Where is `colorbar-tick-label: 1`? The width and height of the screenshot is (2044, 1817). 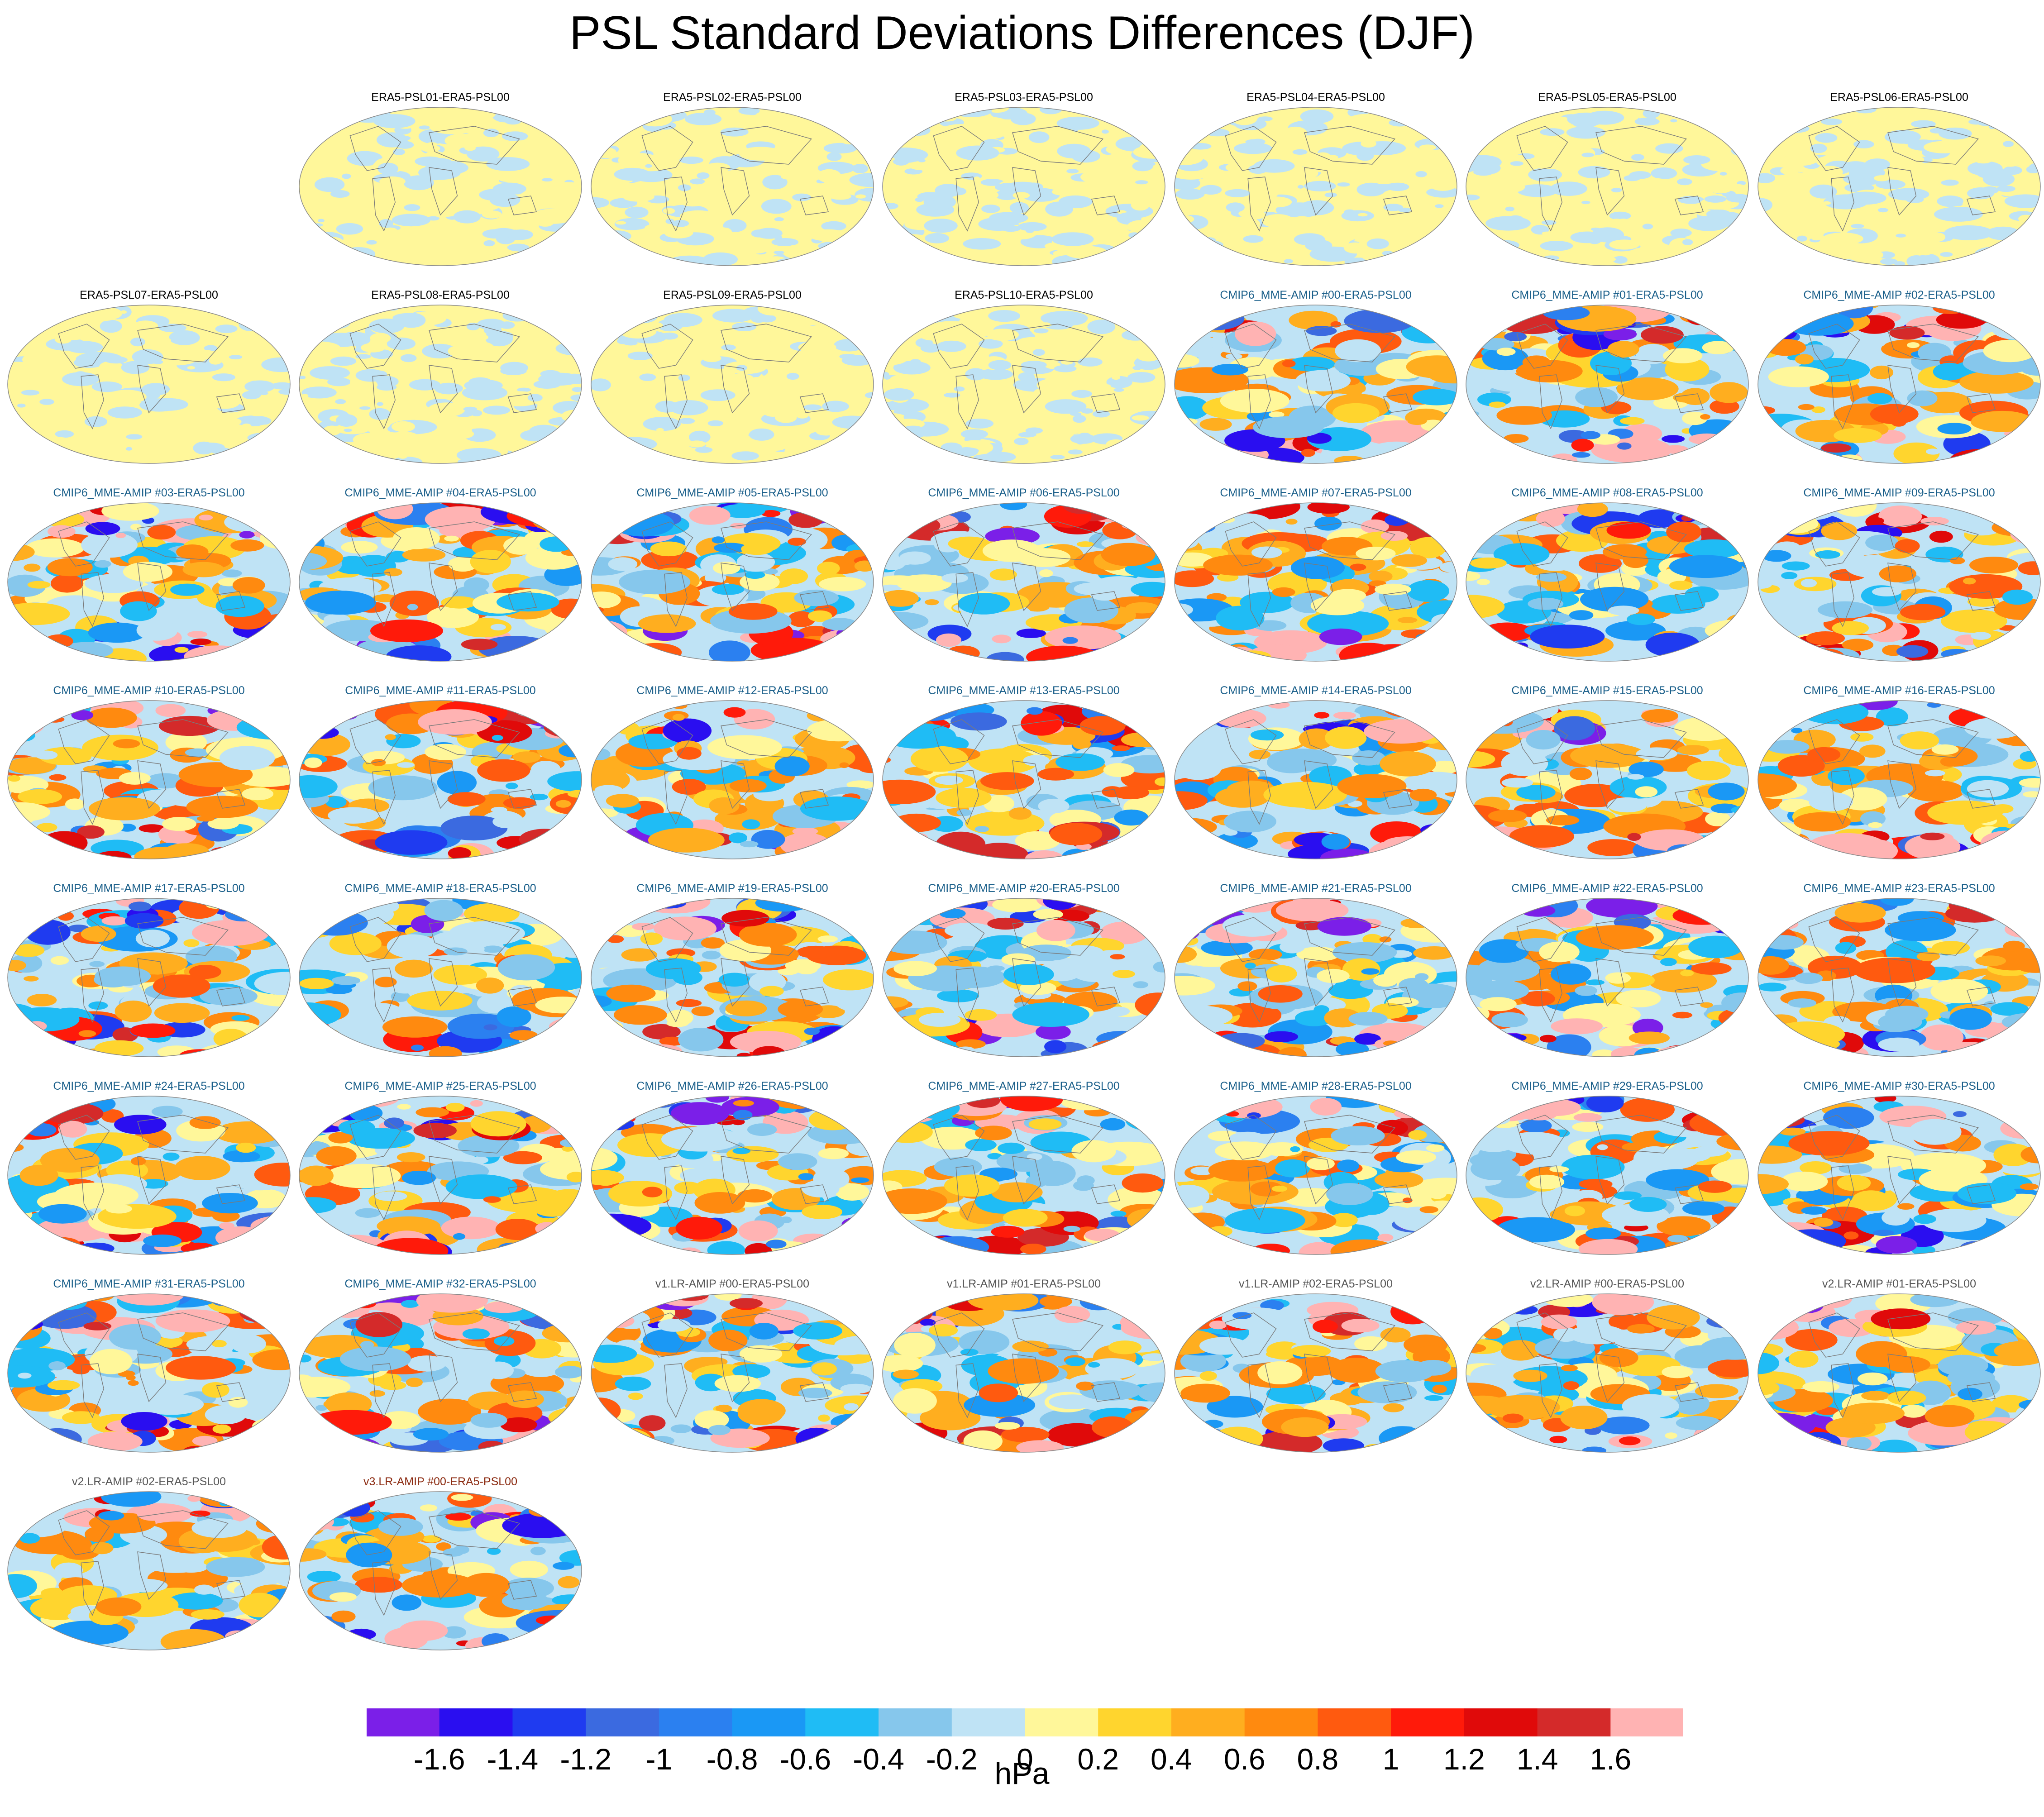
colorbar-tick-label: 1 is located at coordinates (1391, 1759).